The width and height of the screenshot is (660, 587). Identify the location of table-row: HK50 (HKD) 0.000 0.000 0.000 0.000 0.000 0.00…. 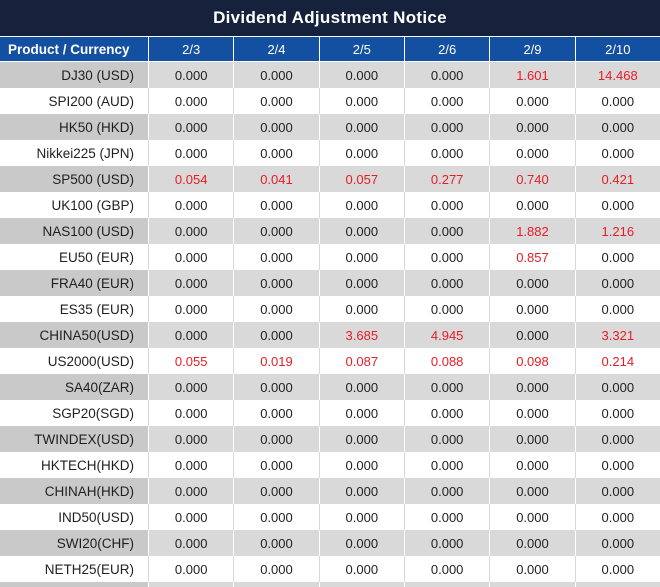
(330, 127).